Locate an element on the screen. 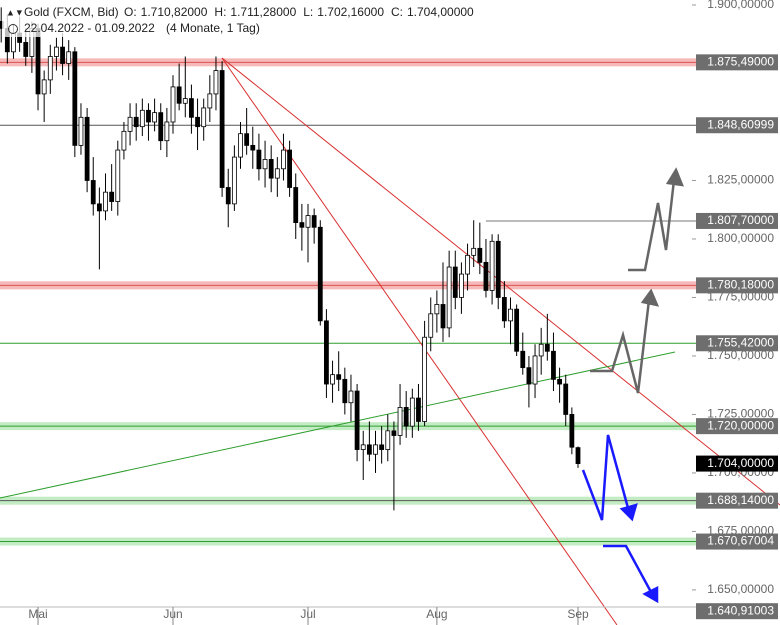 Image resolution: width=780 pixels, height=625 pixels. symbol-icon: ▲▼ is located at coordinates (15, 12).